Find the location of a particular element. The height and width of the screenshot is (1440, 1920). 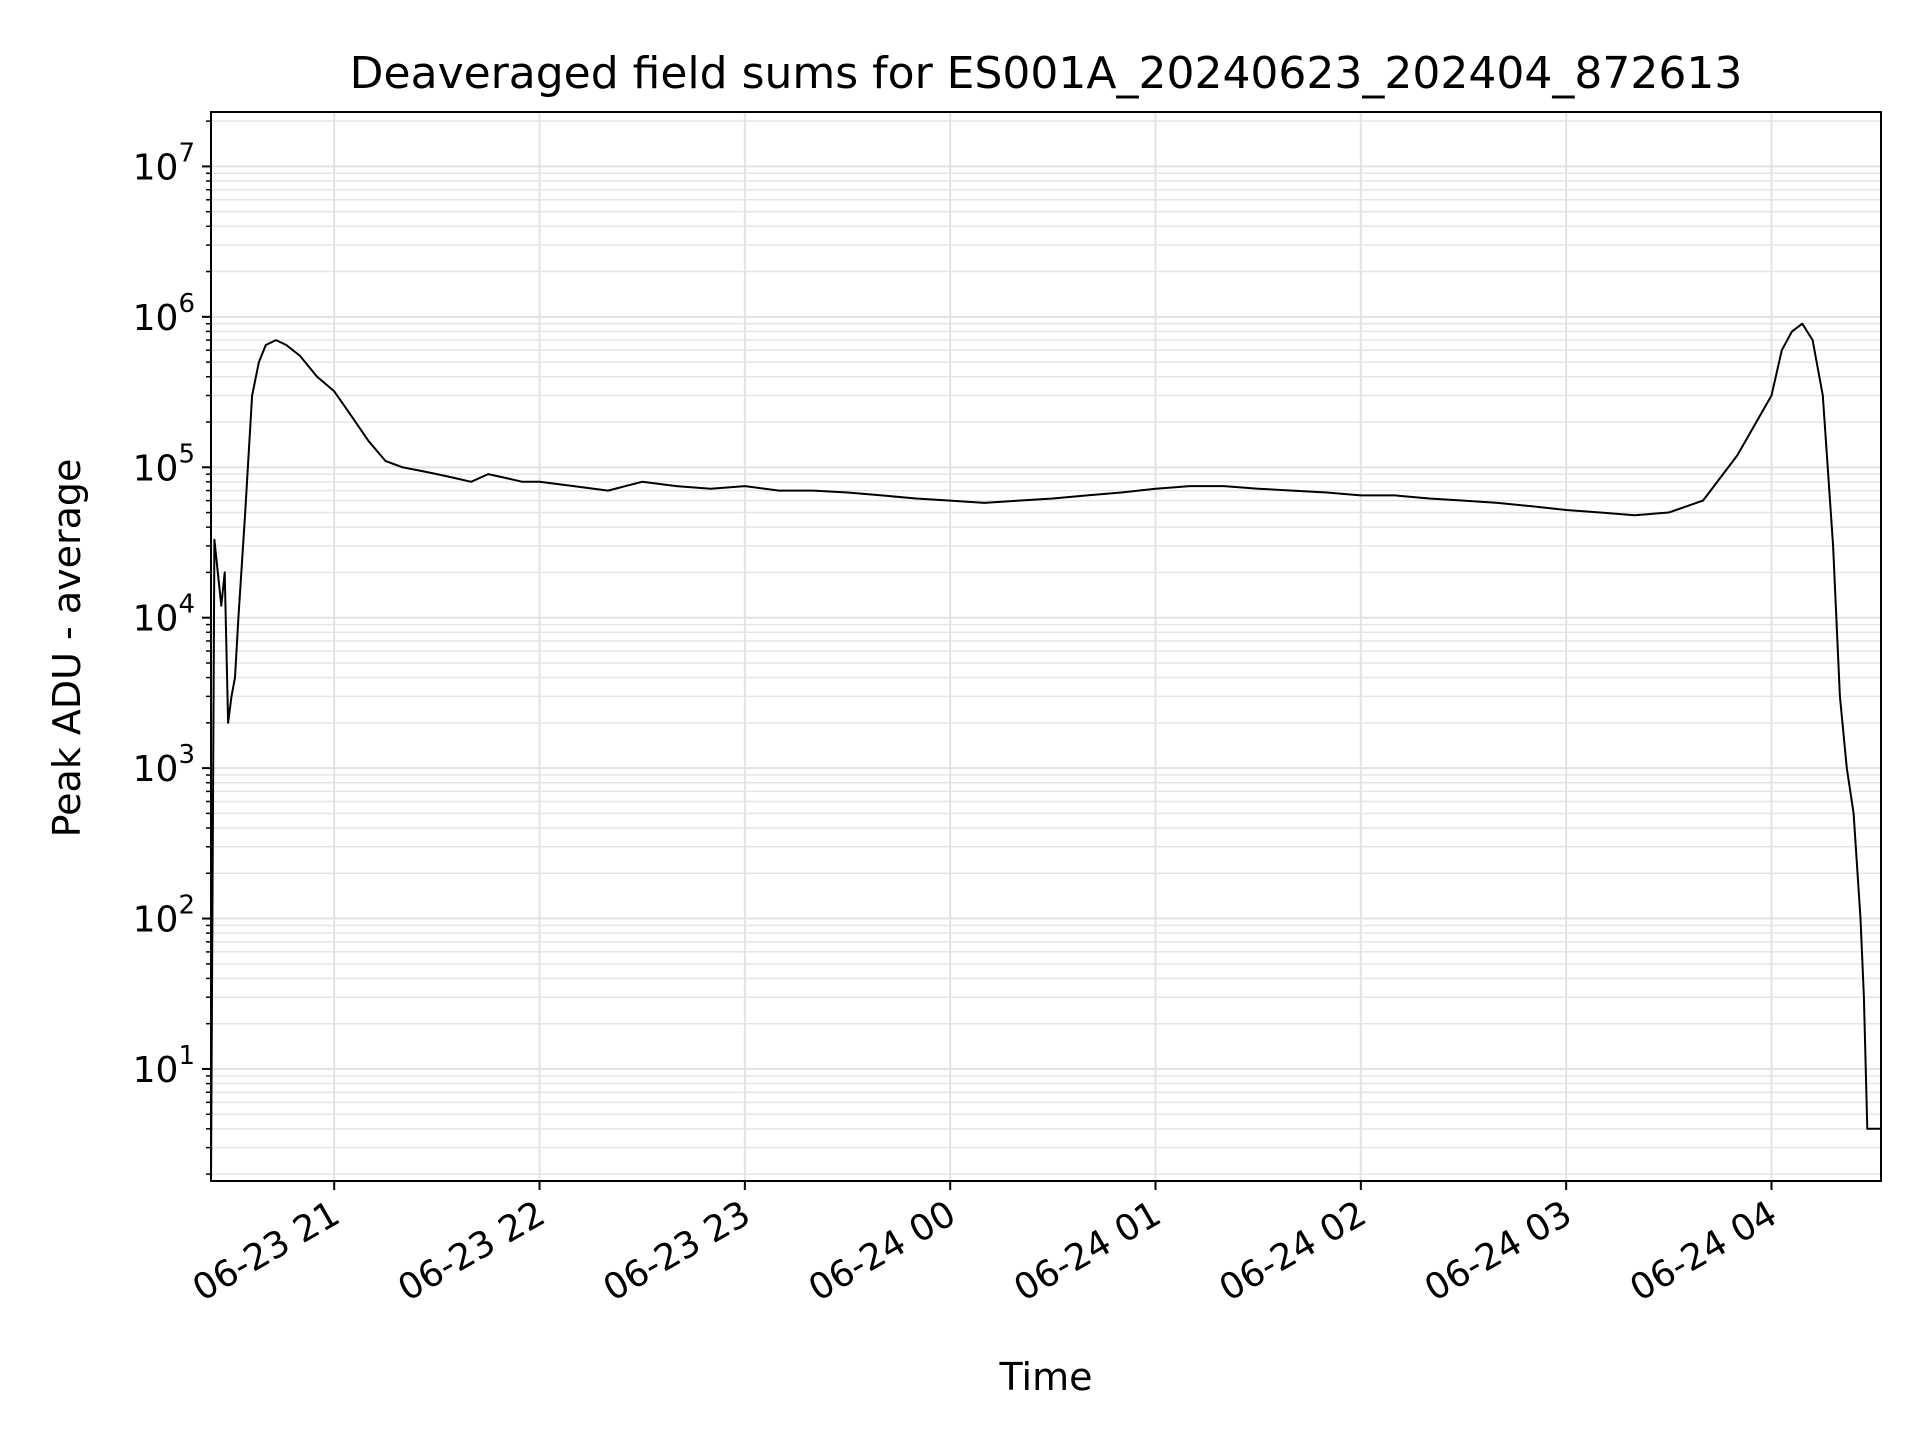

y-tick-label: 10¹ is located at coordinates (164, 1066).